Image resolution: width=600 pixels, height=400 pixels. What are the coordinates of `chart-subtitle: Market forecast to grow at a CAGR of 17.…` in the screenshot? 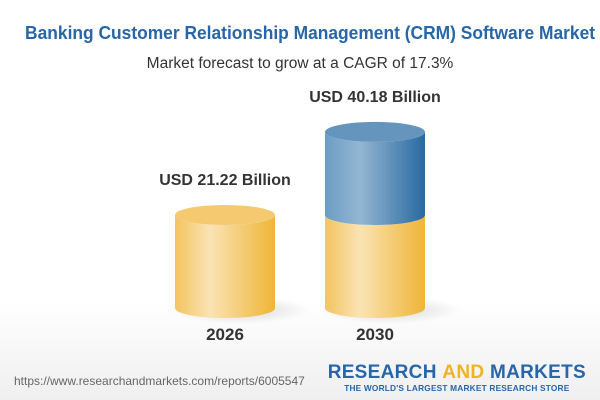 It's located at (300, 63).